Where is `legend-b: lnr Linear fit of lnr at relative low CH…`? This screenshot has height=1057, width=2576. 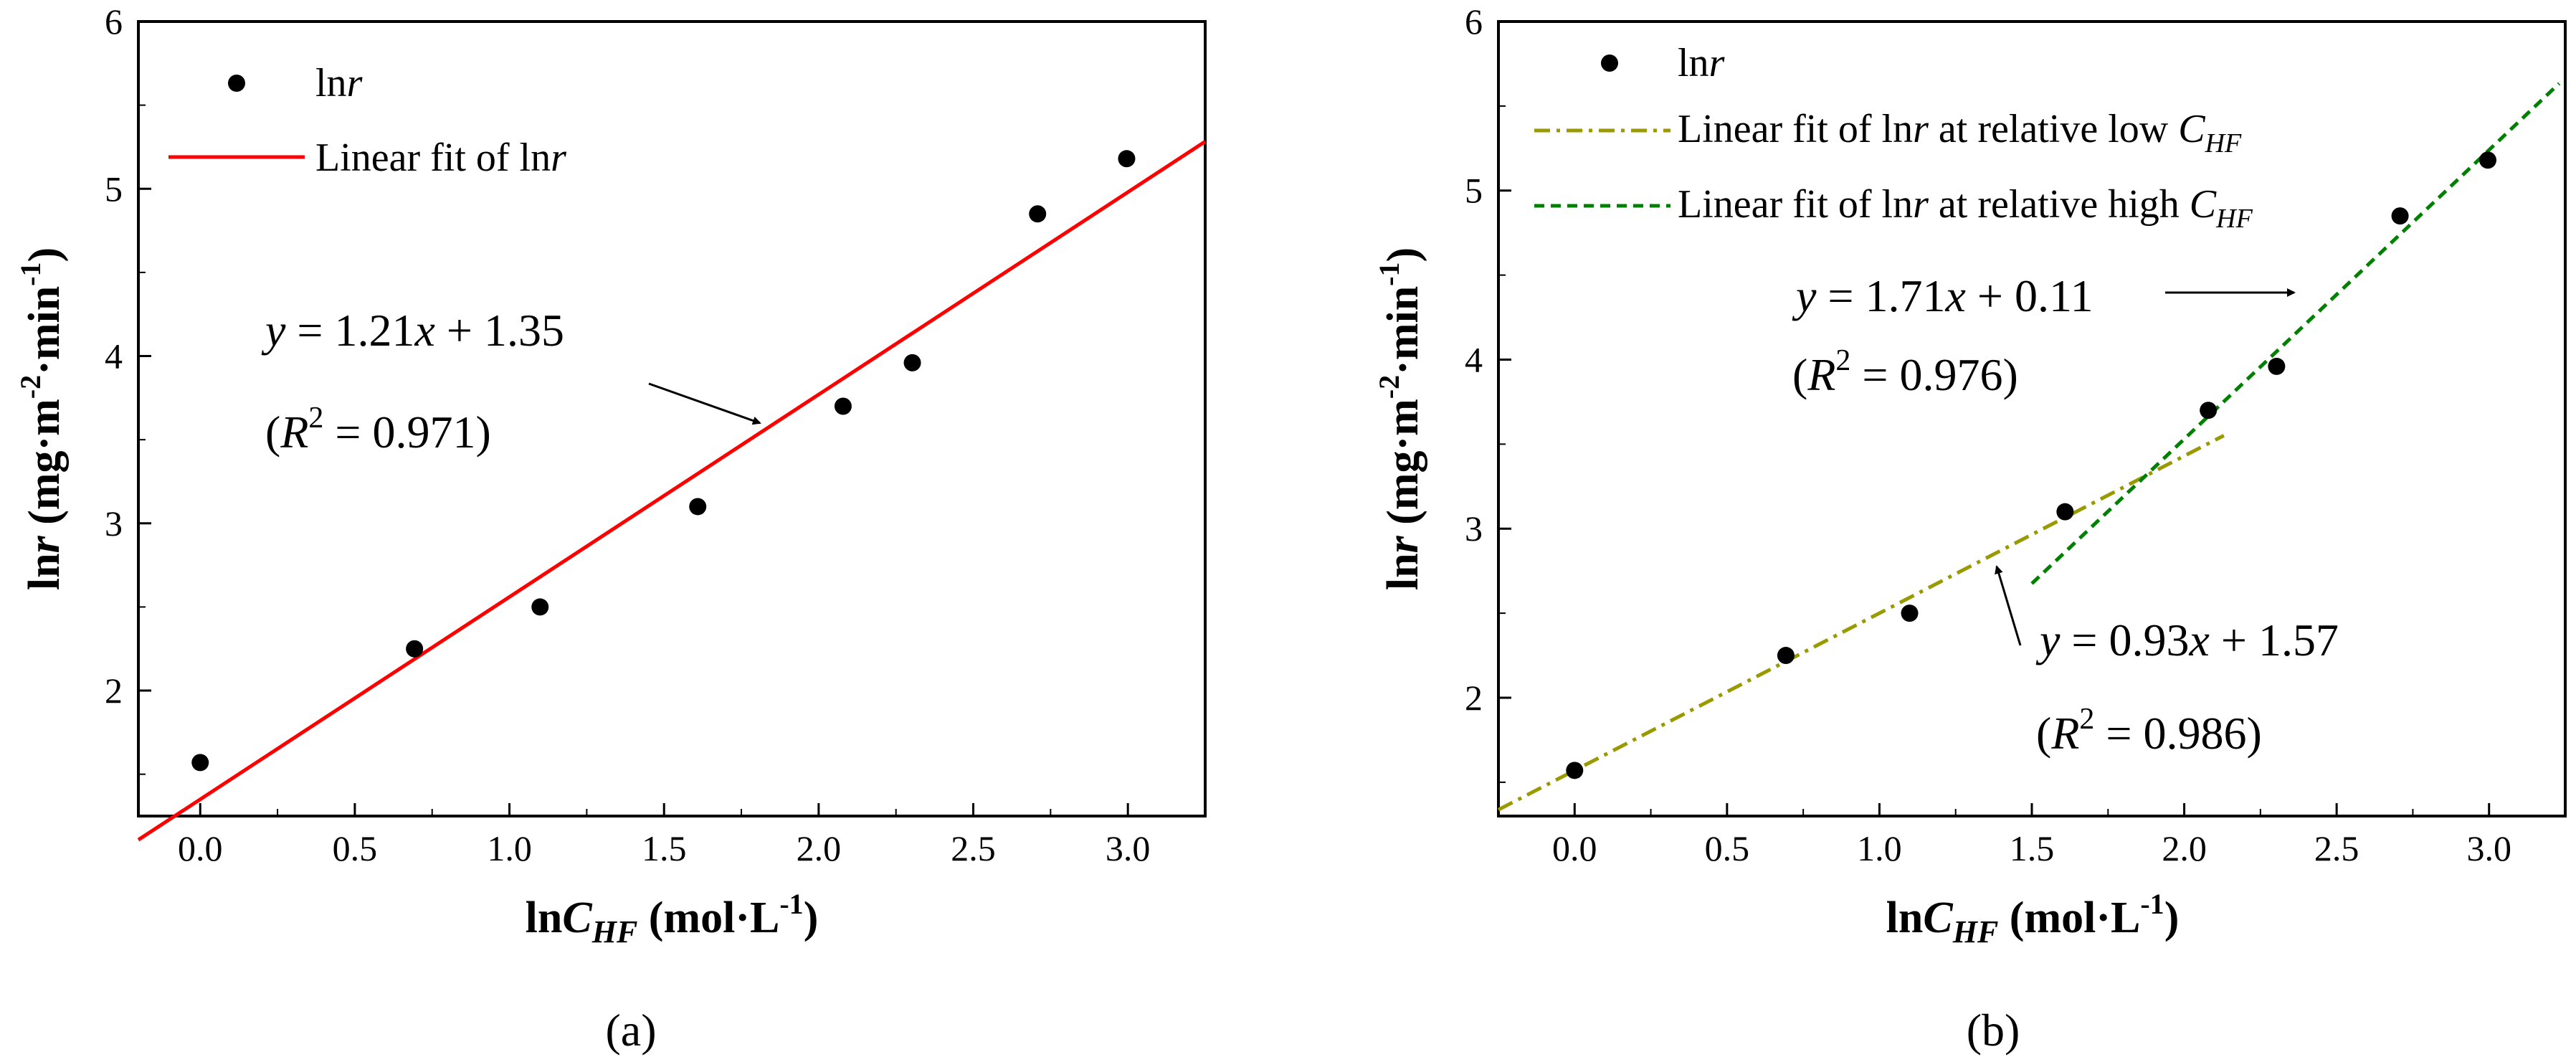
legend-b: lnr Linear fit of lnr at relative low CH… is located at coordinates (1894, 137).